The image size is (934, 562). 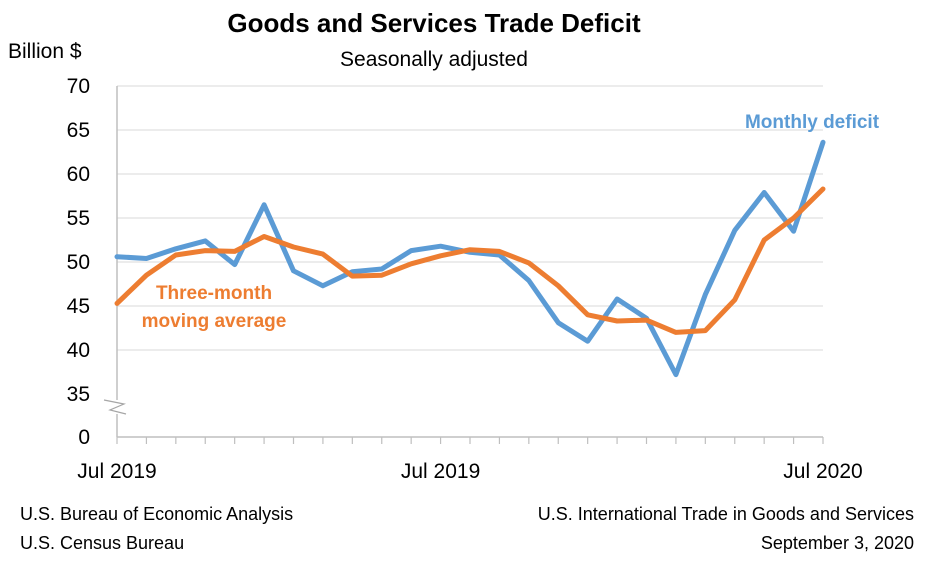 I want to click on chart-title: Goods and Services Trade Deficit, so click(x=434, y=23).